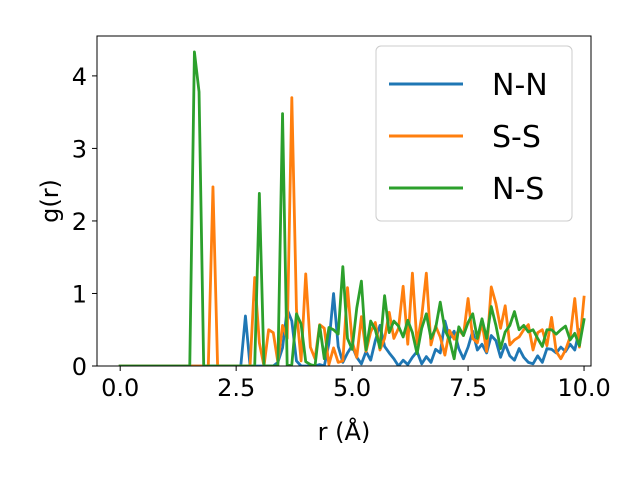 This screenshot has height=485, width=640. I want to click on y-tick-label: 1, so click(79, 294).